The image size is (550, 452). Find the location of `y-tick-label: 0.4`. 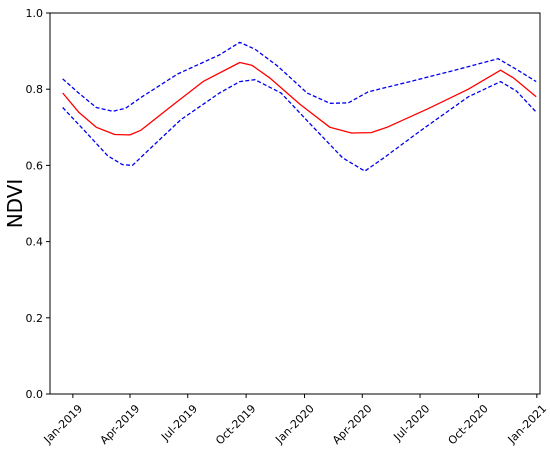

y-tick-label: 0.4 is located at coordinates (35, 242).